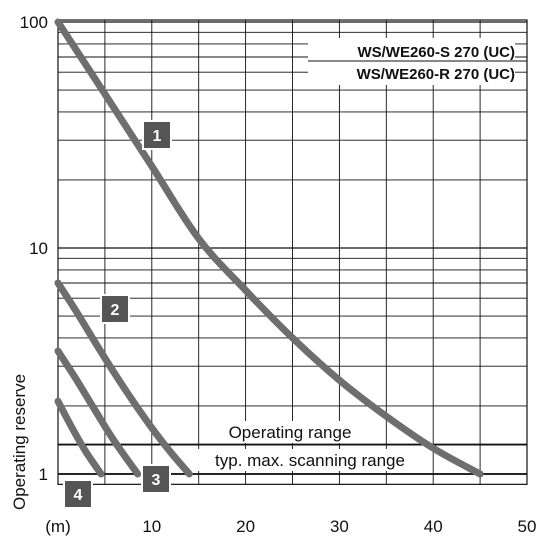 The image size is (538, 537). What do you see at coordinates (339, 526) in the screenshot?
I see `x-tick-label: 30` at bounding box center [339, 526].